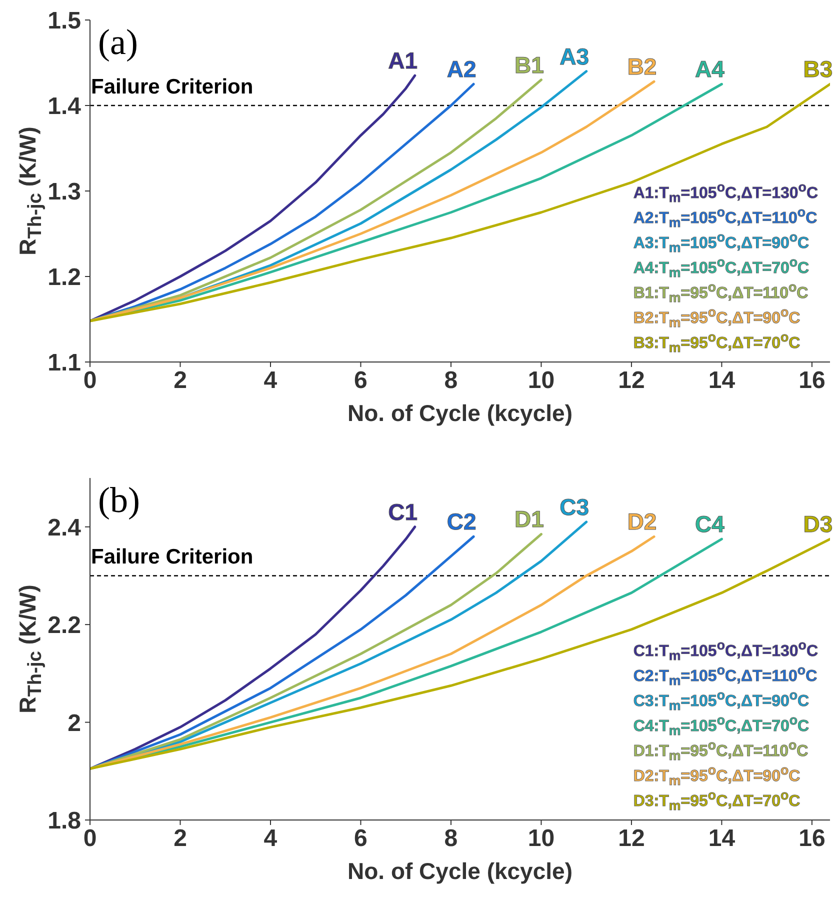  Describe the element at coordinates (461, 521) in the screenshot. I see `annotation: C2` at that location.